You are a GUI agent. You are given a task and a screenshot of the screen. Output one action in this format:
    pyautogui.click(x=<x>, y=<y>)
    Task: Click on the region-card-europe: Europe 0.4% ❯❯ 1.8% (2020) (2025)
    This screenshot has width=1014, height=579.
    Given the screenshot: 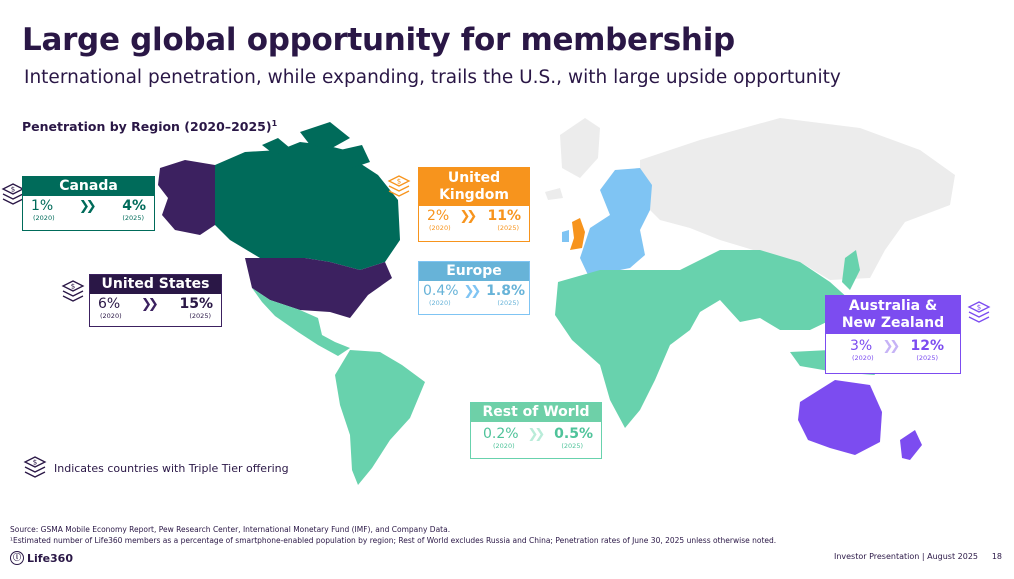 What is the action you would take?
    pyautogui.click(x=474, y=288)
    